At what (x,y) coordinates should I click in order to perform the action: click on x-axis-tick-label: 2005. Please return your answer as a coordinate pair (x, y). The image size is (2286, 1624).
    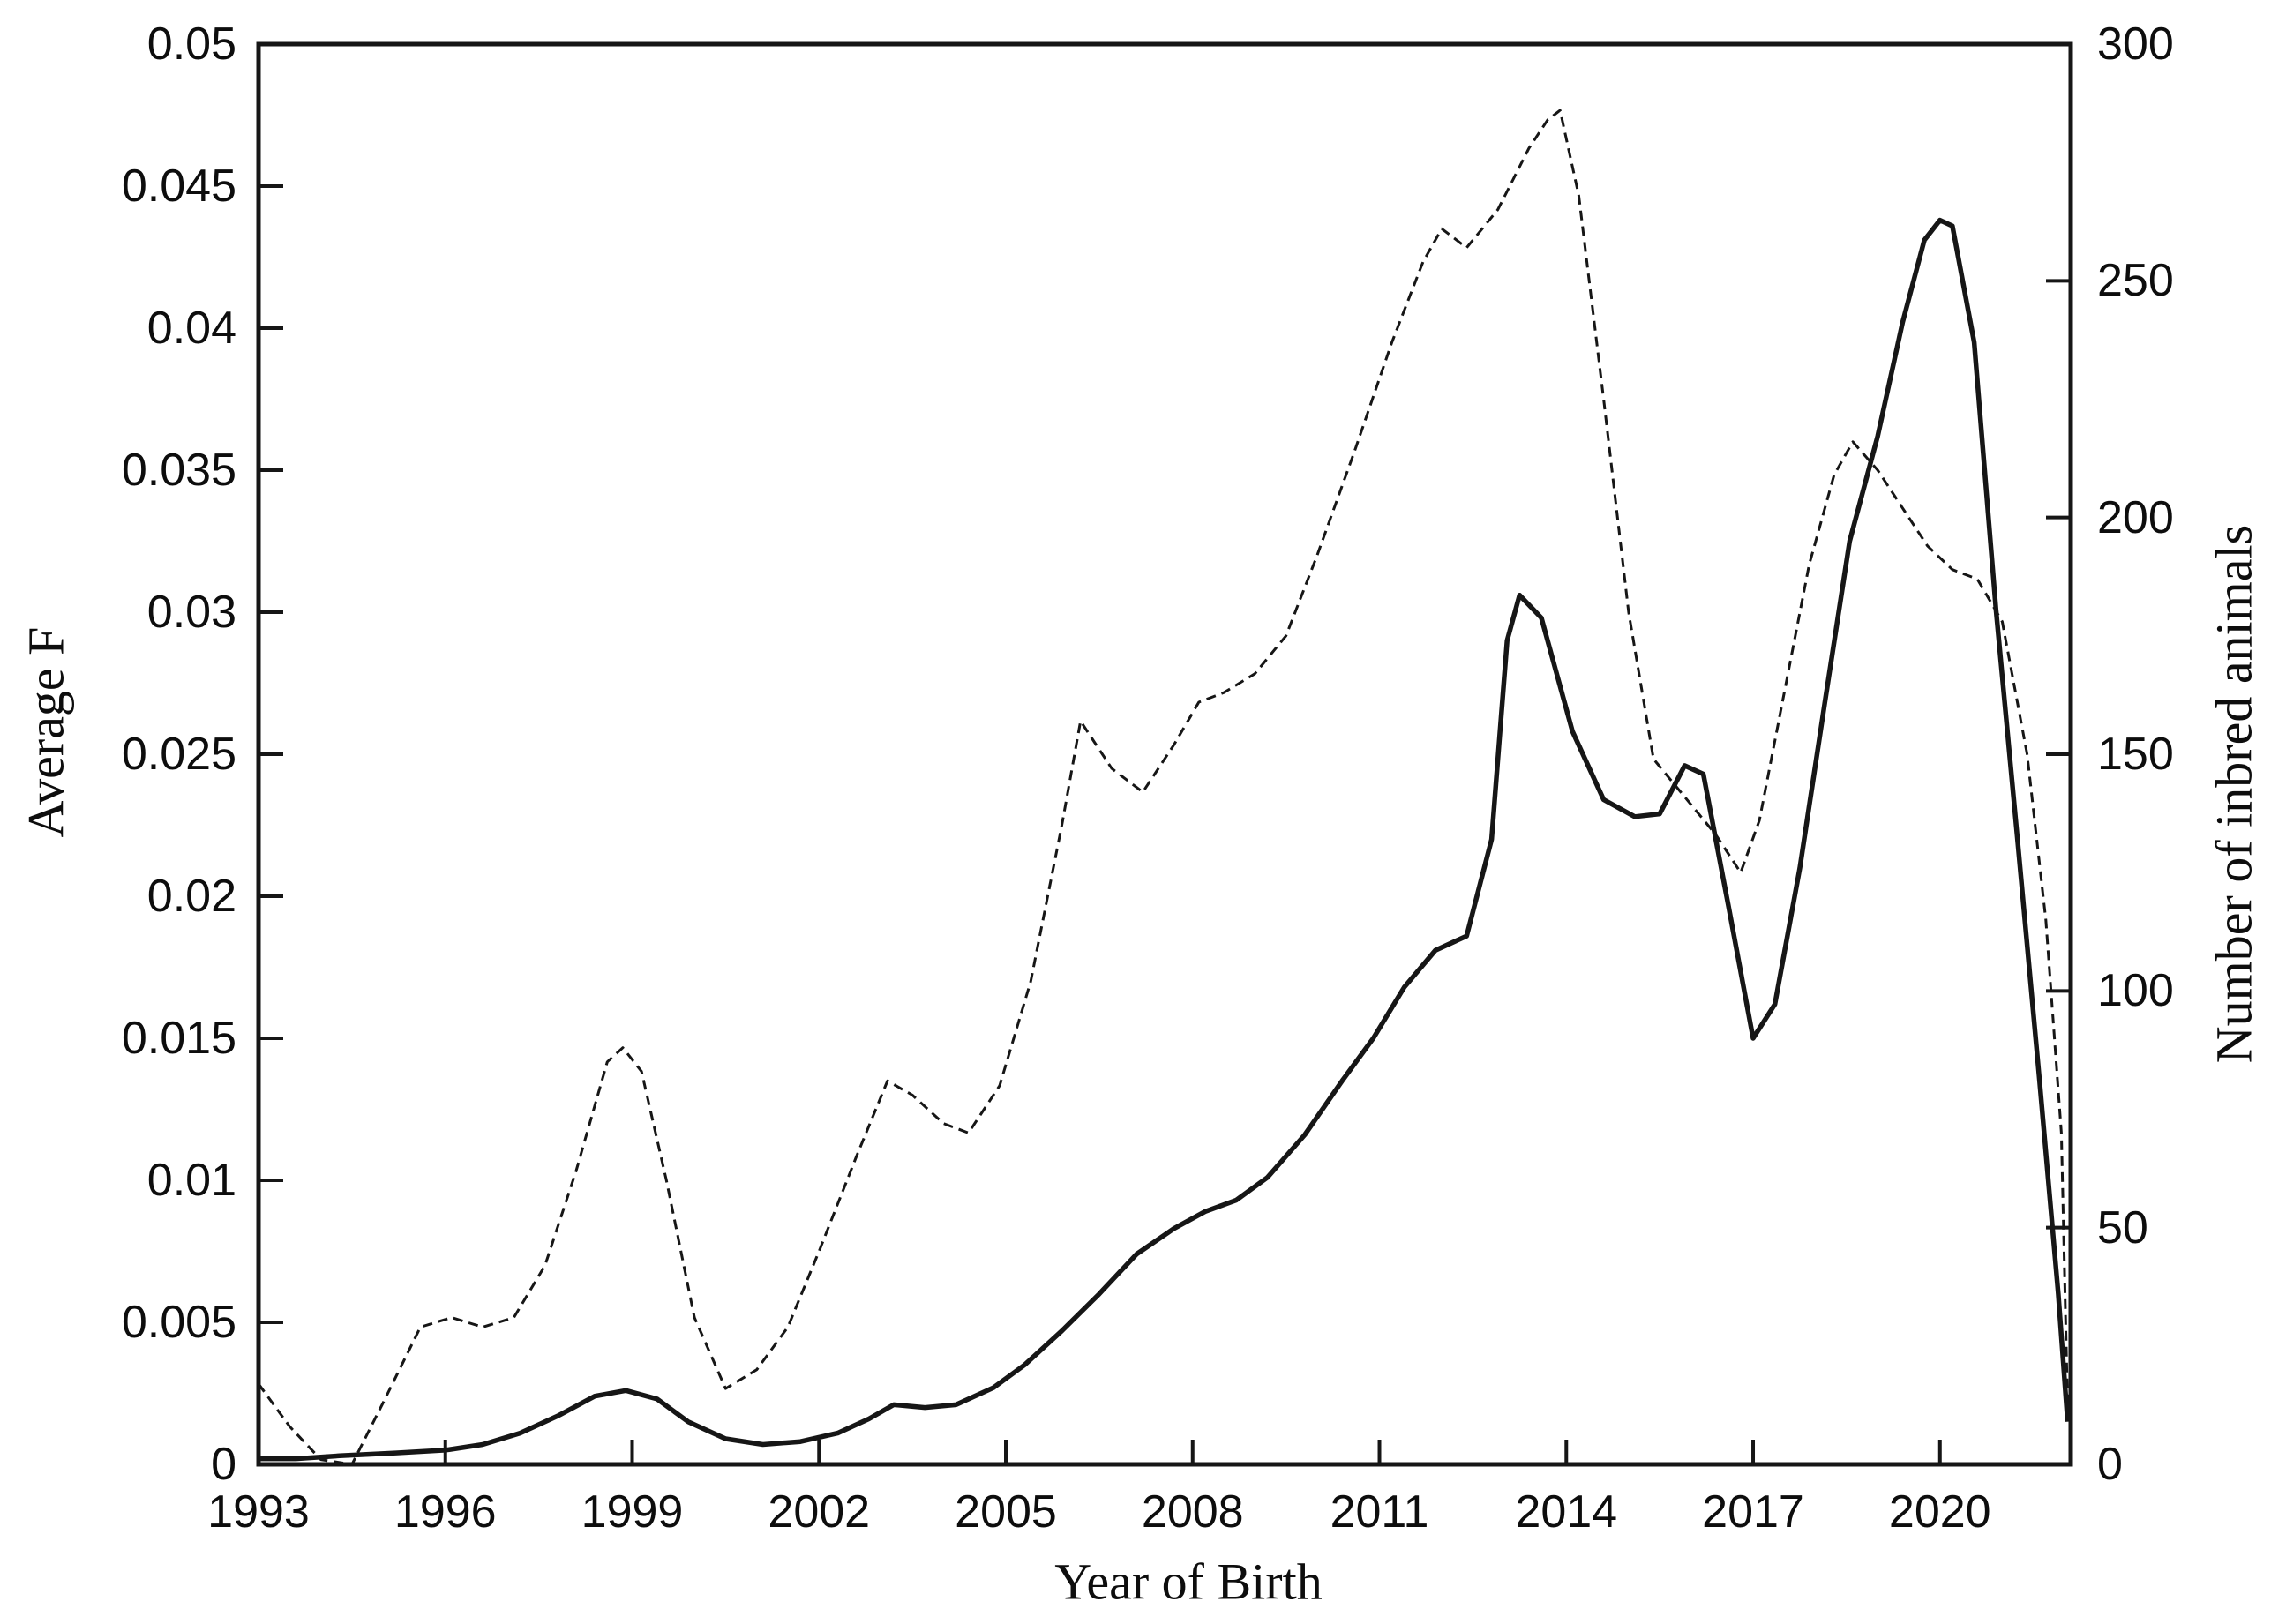
    Looking at the image, I should click on (1006, 1512).